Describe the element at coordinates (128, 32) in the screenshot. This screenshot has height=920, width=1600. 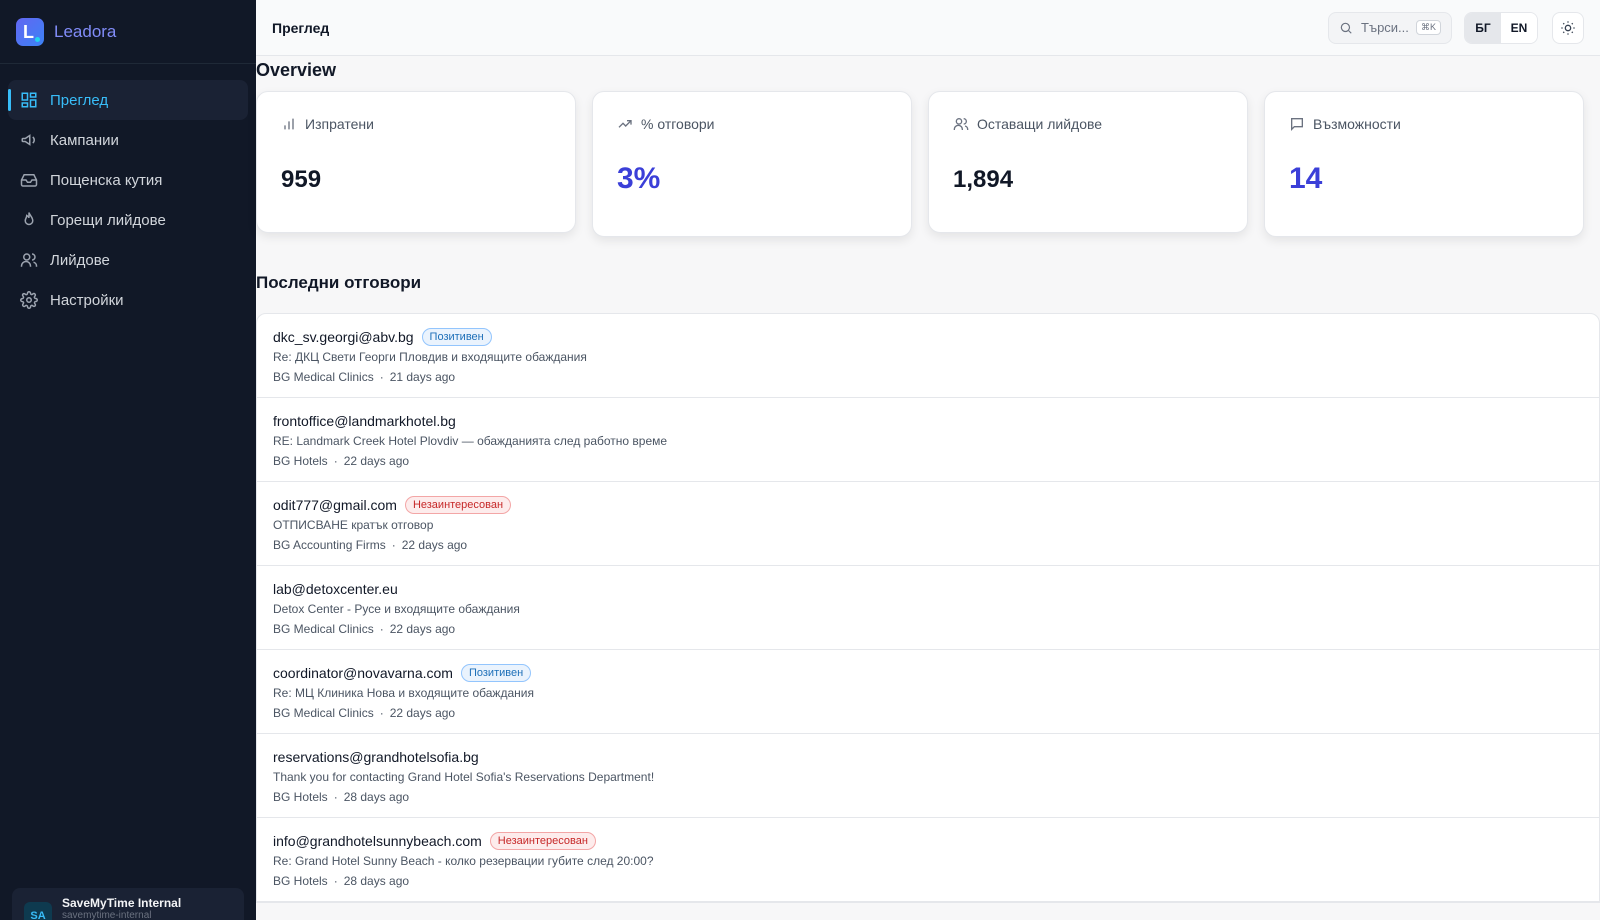
I see `brand: L Leadora` at that location.